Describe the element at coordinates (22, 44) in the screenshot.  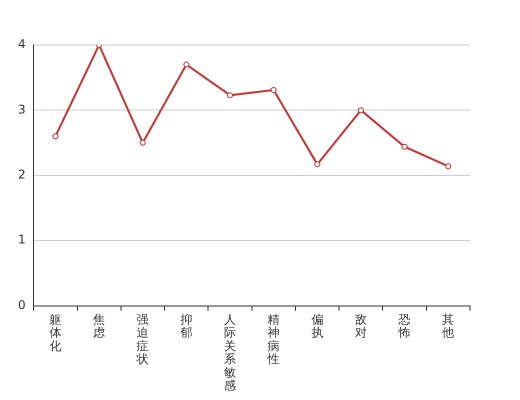
I see `y-tick-label: 4` at that location.